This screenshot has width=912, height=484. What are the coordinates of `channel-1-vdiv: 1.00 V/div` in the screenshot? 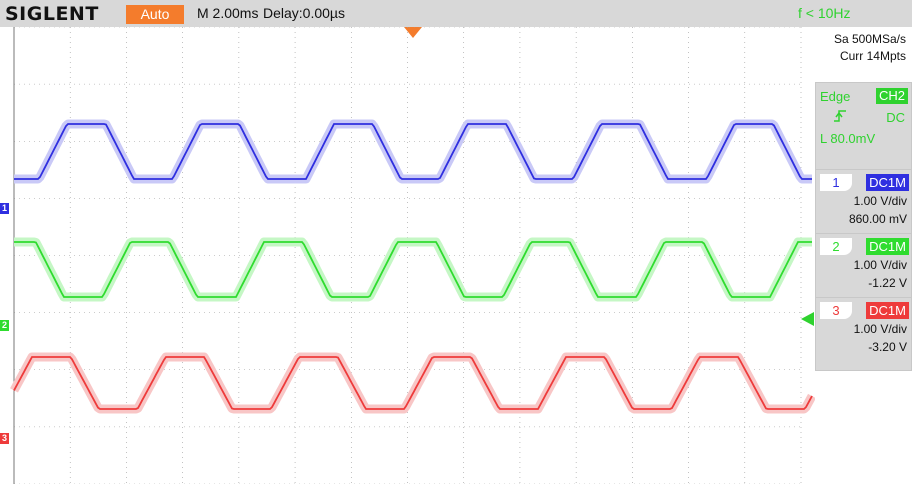 It's located at (880, 201).